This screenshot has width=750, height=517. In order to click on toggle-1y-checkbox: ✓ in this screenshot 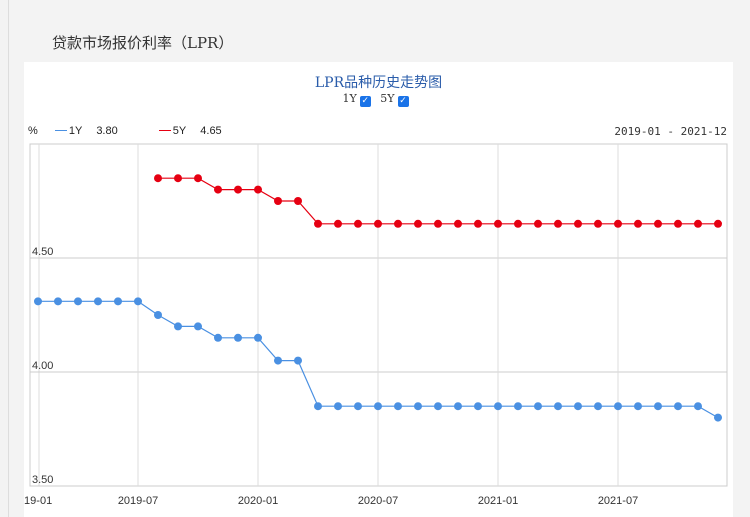, I will do `click(365, 101)`.